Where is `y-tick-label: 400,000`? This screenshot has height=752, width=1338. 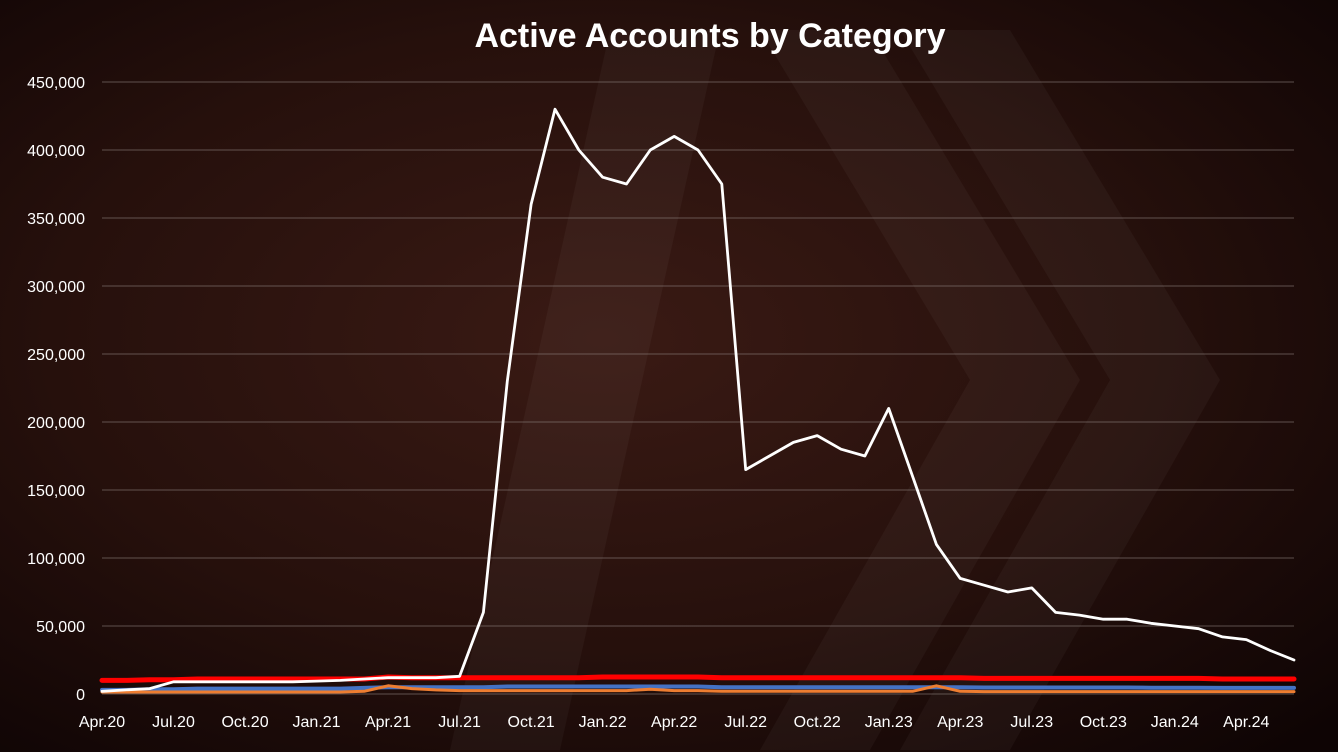
y-tick-label: 400,000 is located at coordinates (56, 151).